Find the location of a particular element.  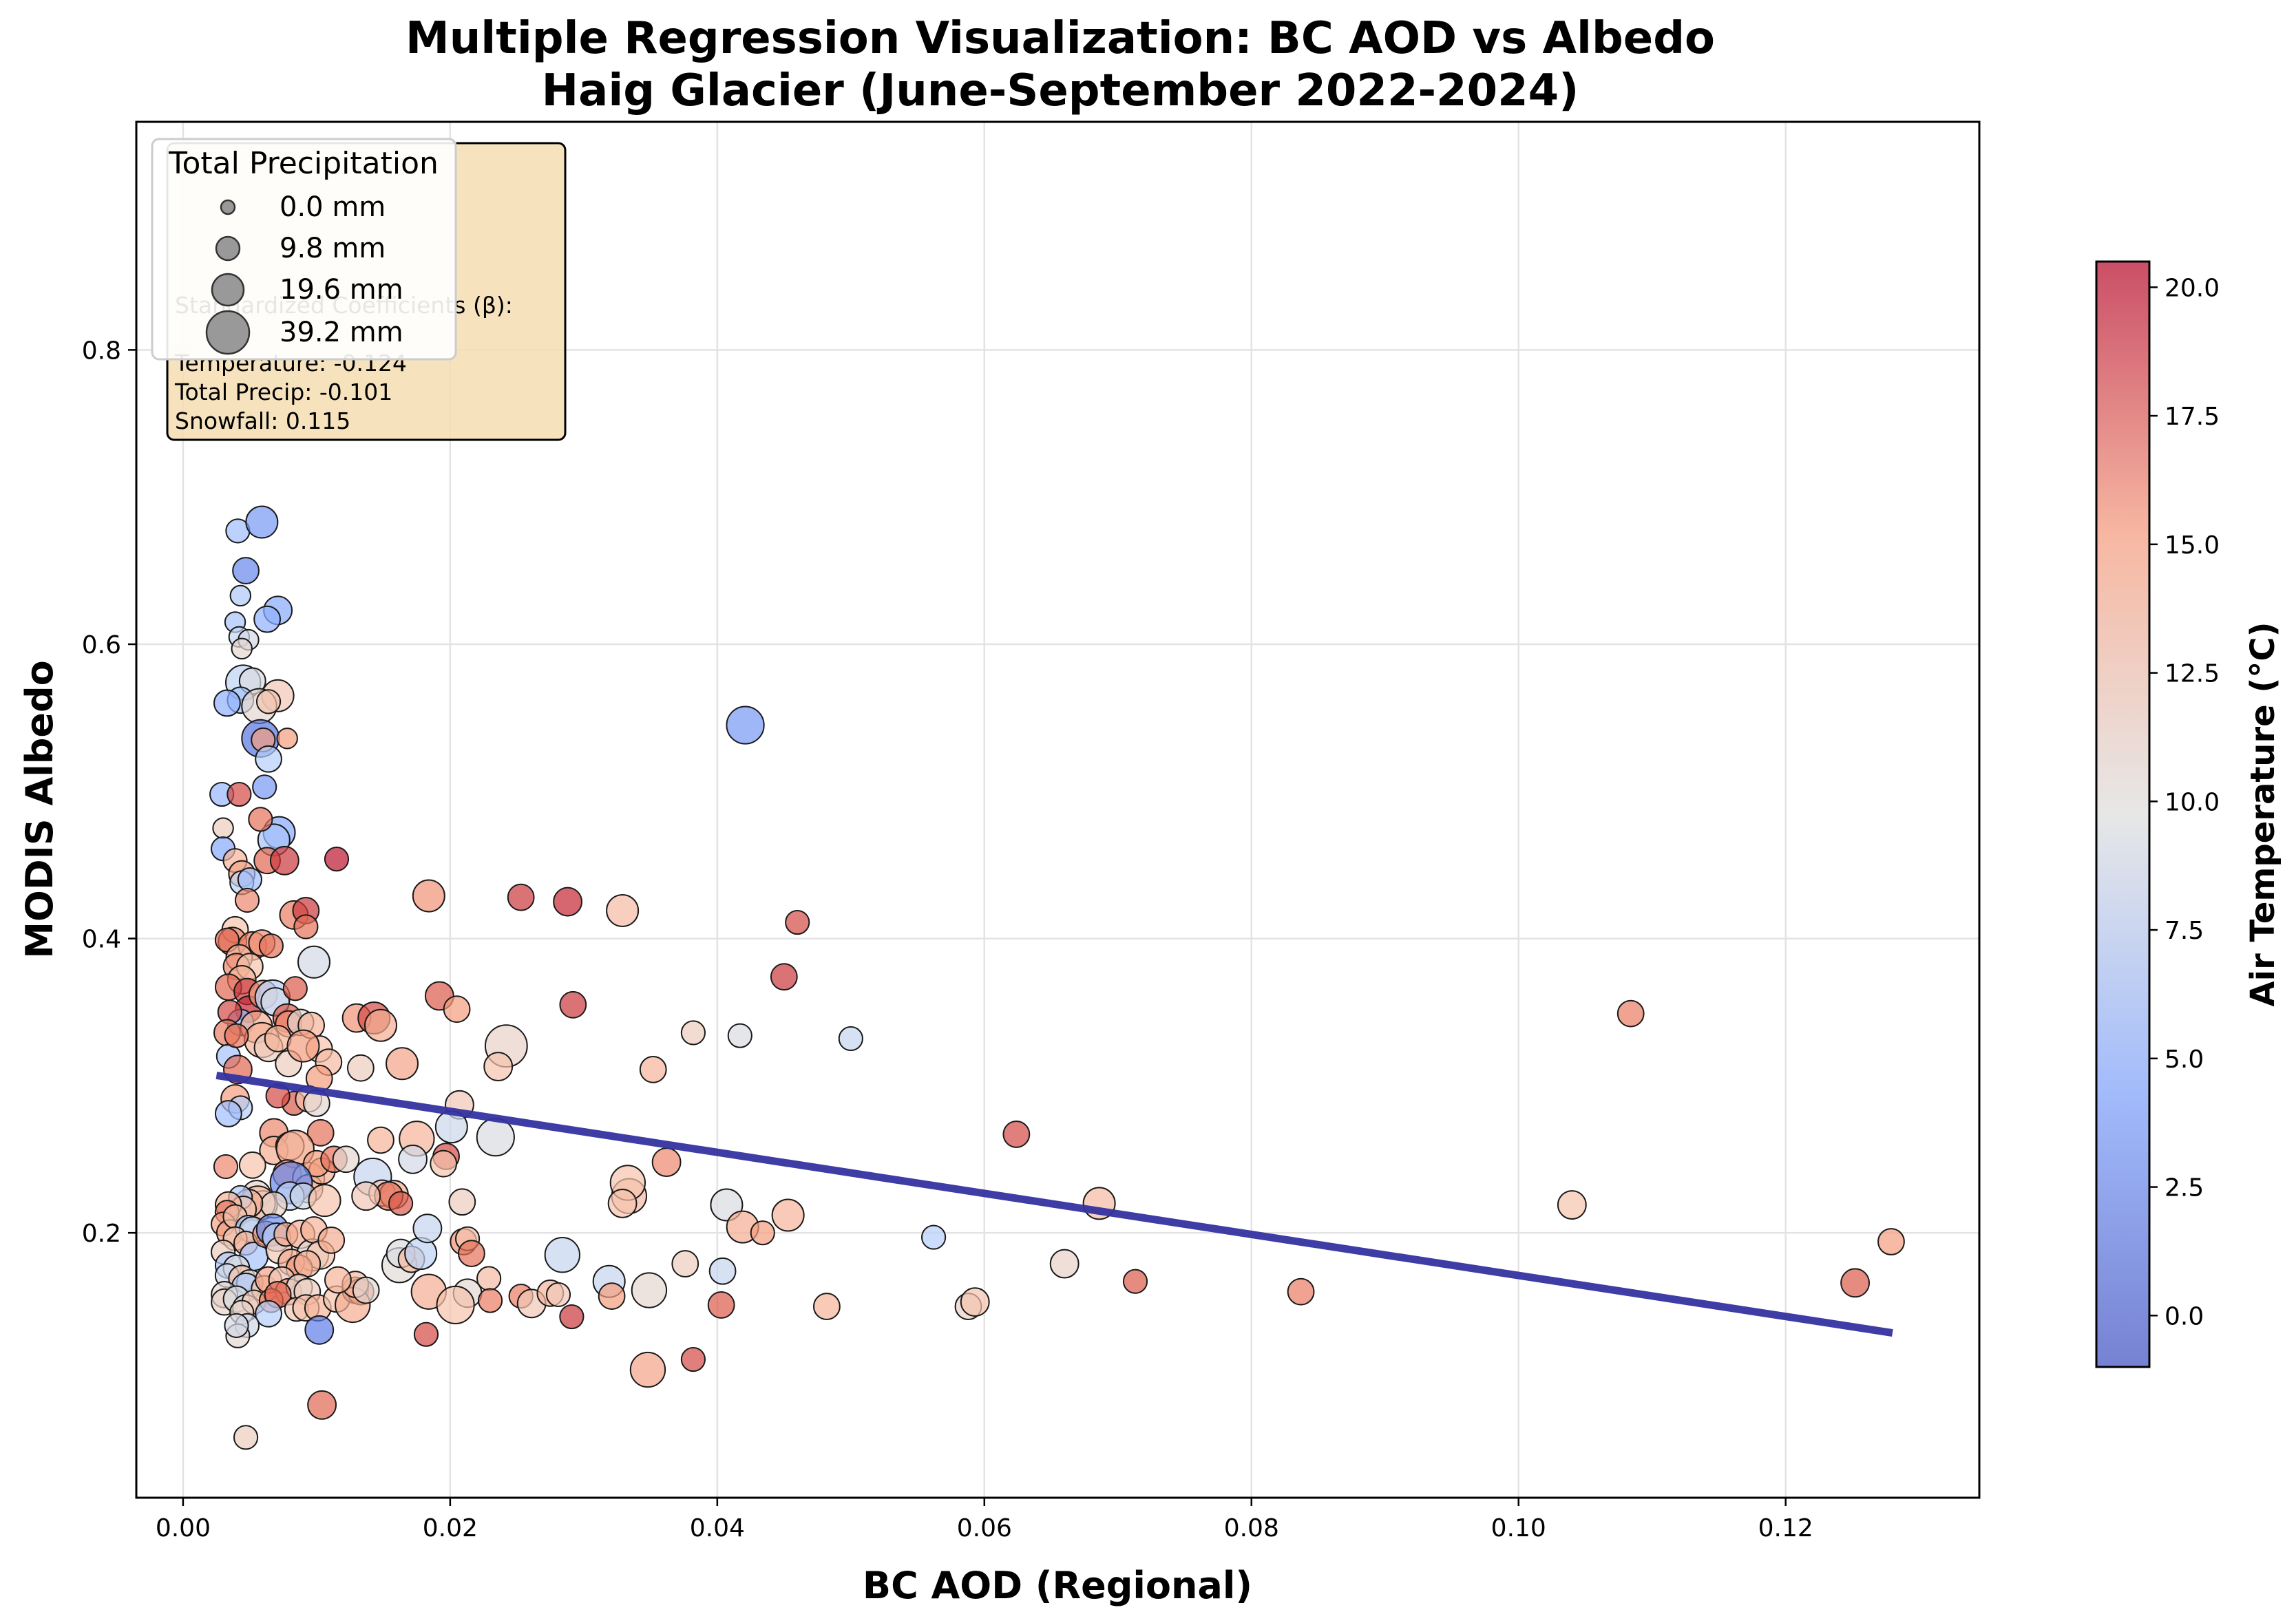

x-axis-label: BC AOD (Regional) is located at coordinates (1057, 1585).